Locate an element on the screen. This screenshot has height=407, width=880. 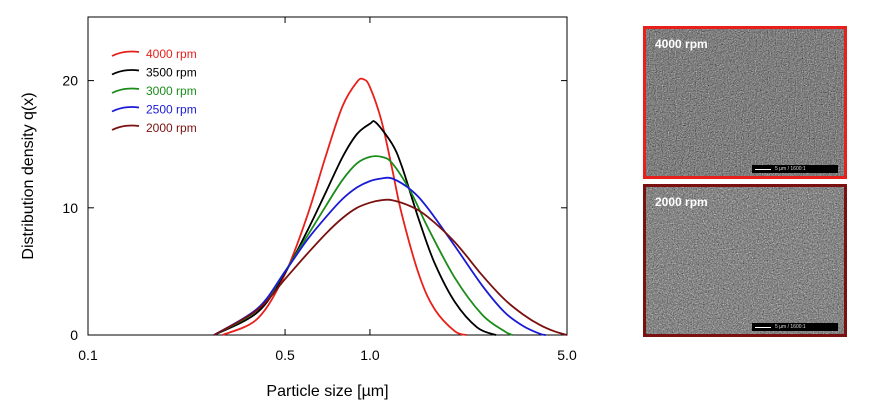
sem-image-2000rpm: 2000 rpm 5 µm / 1600:1 is located at coordinates (745, 260).